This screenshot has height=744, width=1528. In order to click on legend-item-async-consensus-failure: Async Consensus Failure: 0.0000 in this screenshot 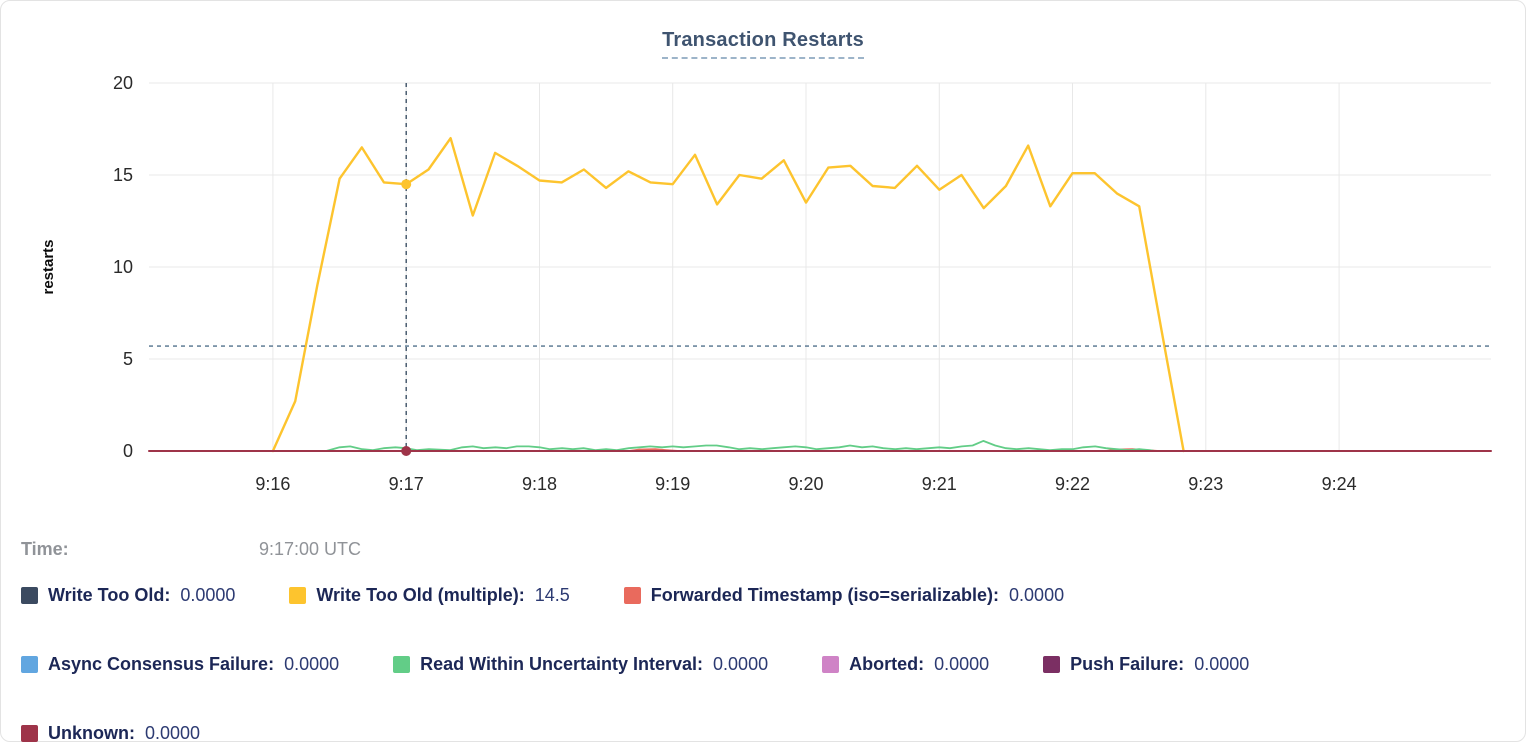, I will do `click(180, 664)`.